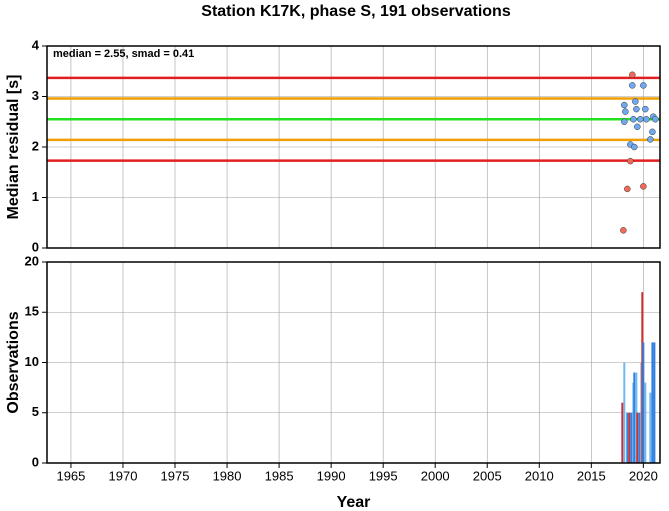  What do you see at coordinates (70, 475) in the screenshot?
I see `x-tick-label: 1965` at bounding box center [70, 475].